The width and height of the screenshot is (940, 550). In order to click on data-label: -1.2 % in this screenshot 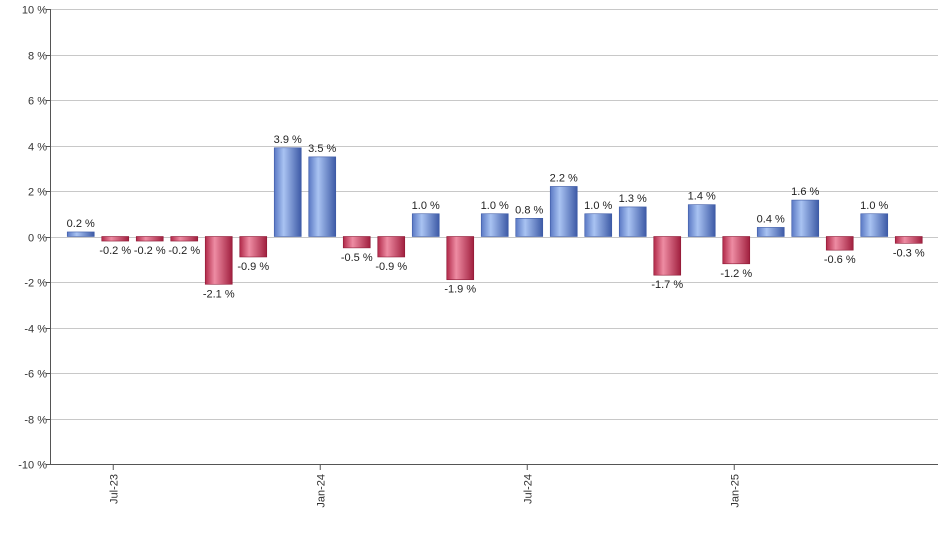, I will do `click(736, 274)`.